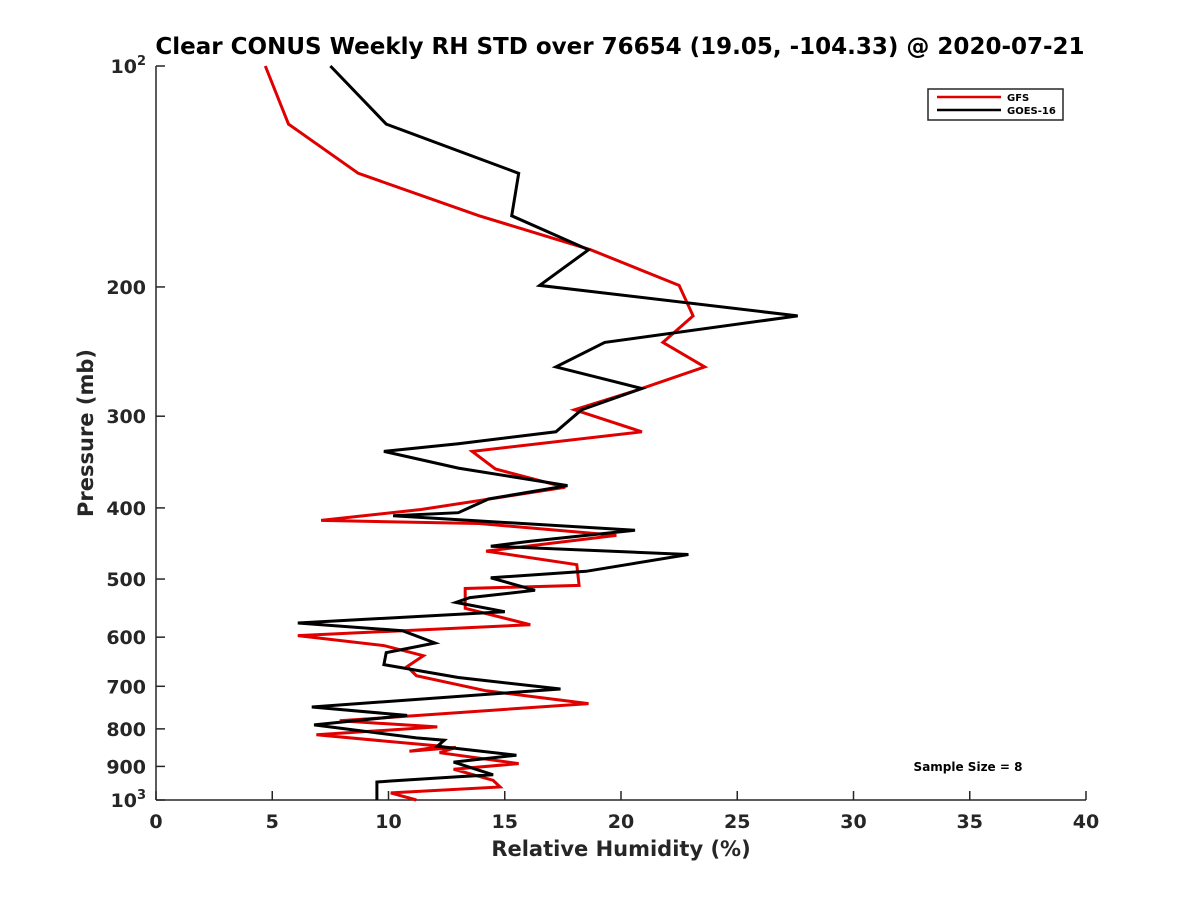  I want to click on sample-size-annotation: Sample Size = 8, so click(968, 767).